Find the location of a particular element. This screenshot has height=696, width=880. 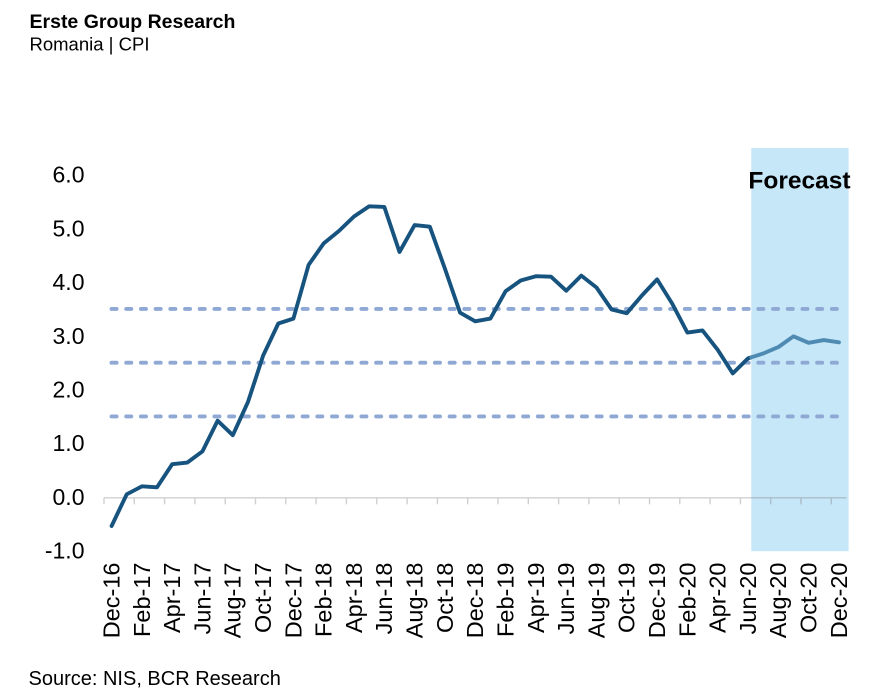

svg-text: Aug-19 is located at coordinates (596, 601).